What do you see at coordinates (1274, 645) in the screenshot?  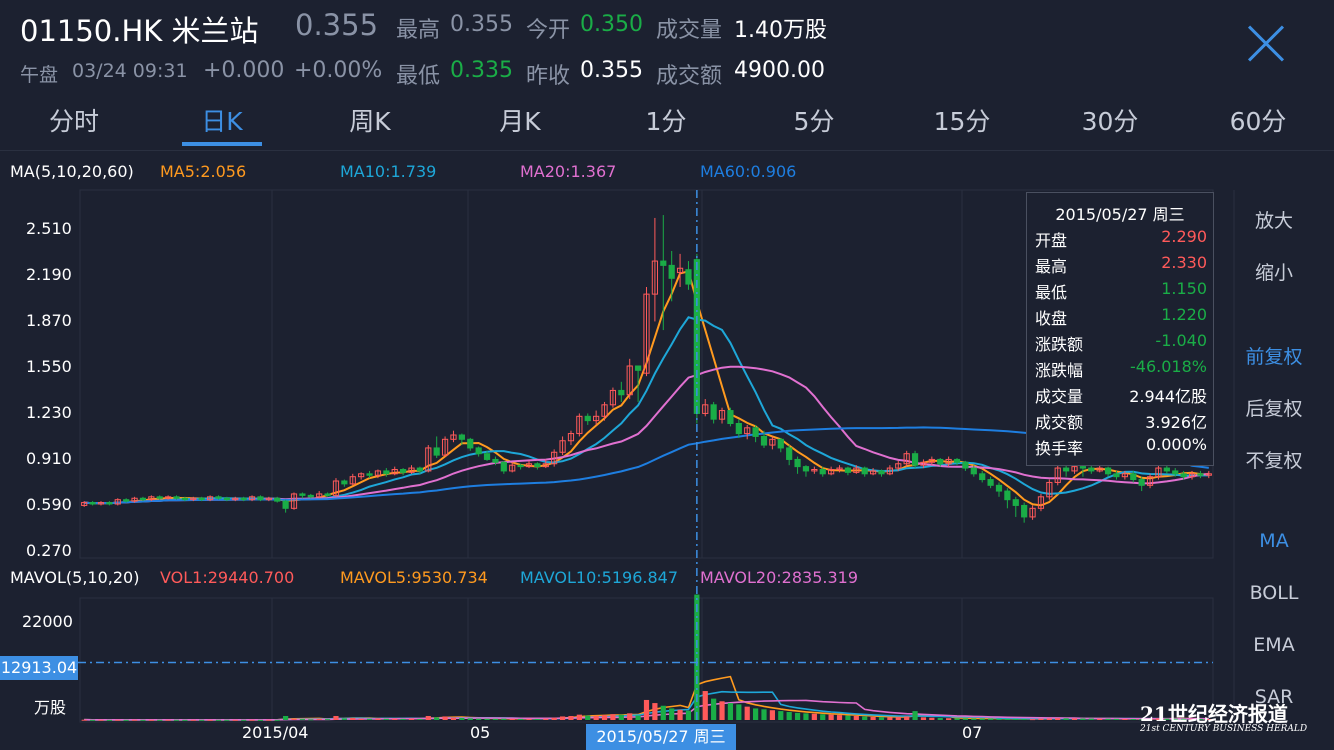 I see `ema-indicator-button: EMA` at bounding box center [1274, 645].